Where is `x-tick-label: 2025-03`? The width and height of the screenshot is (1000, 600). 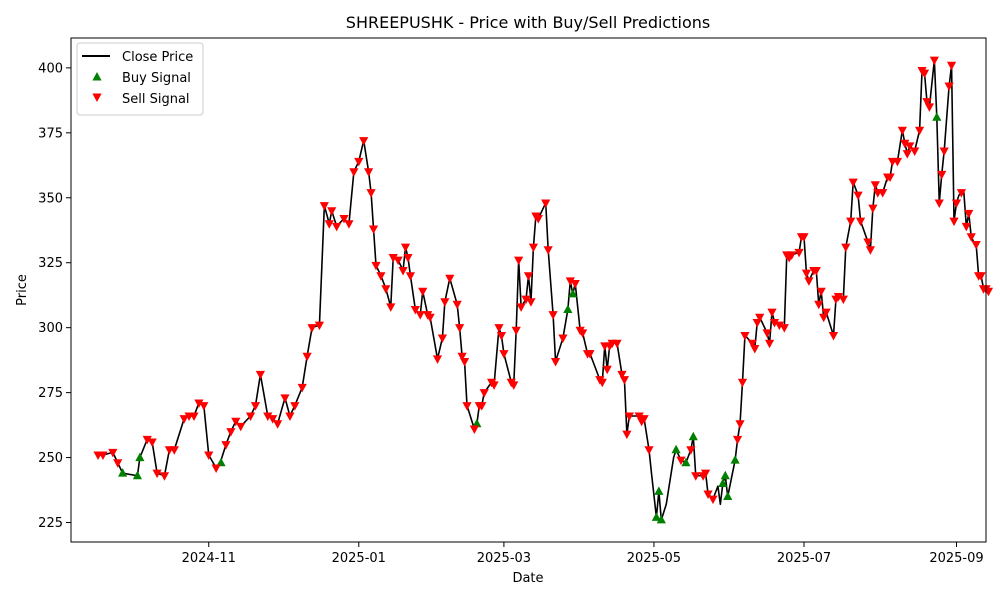
x-tick-label: 2025-03 is located at coordinates (504, 558).